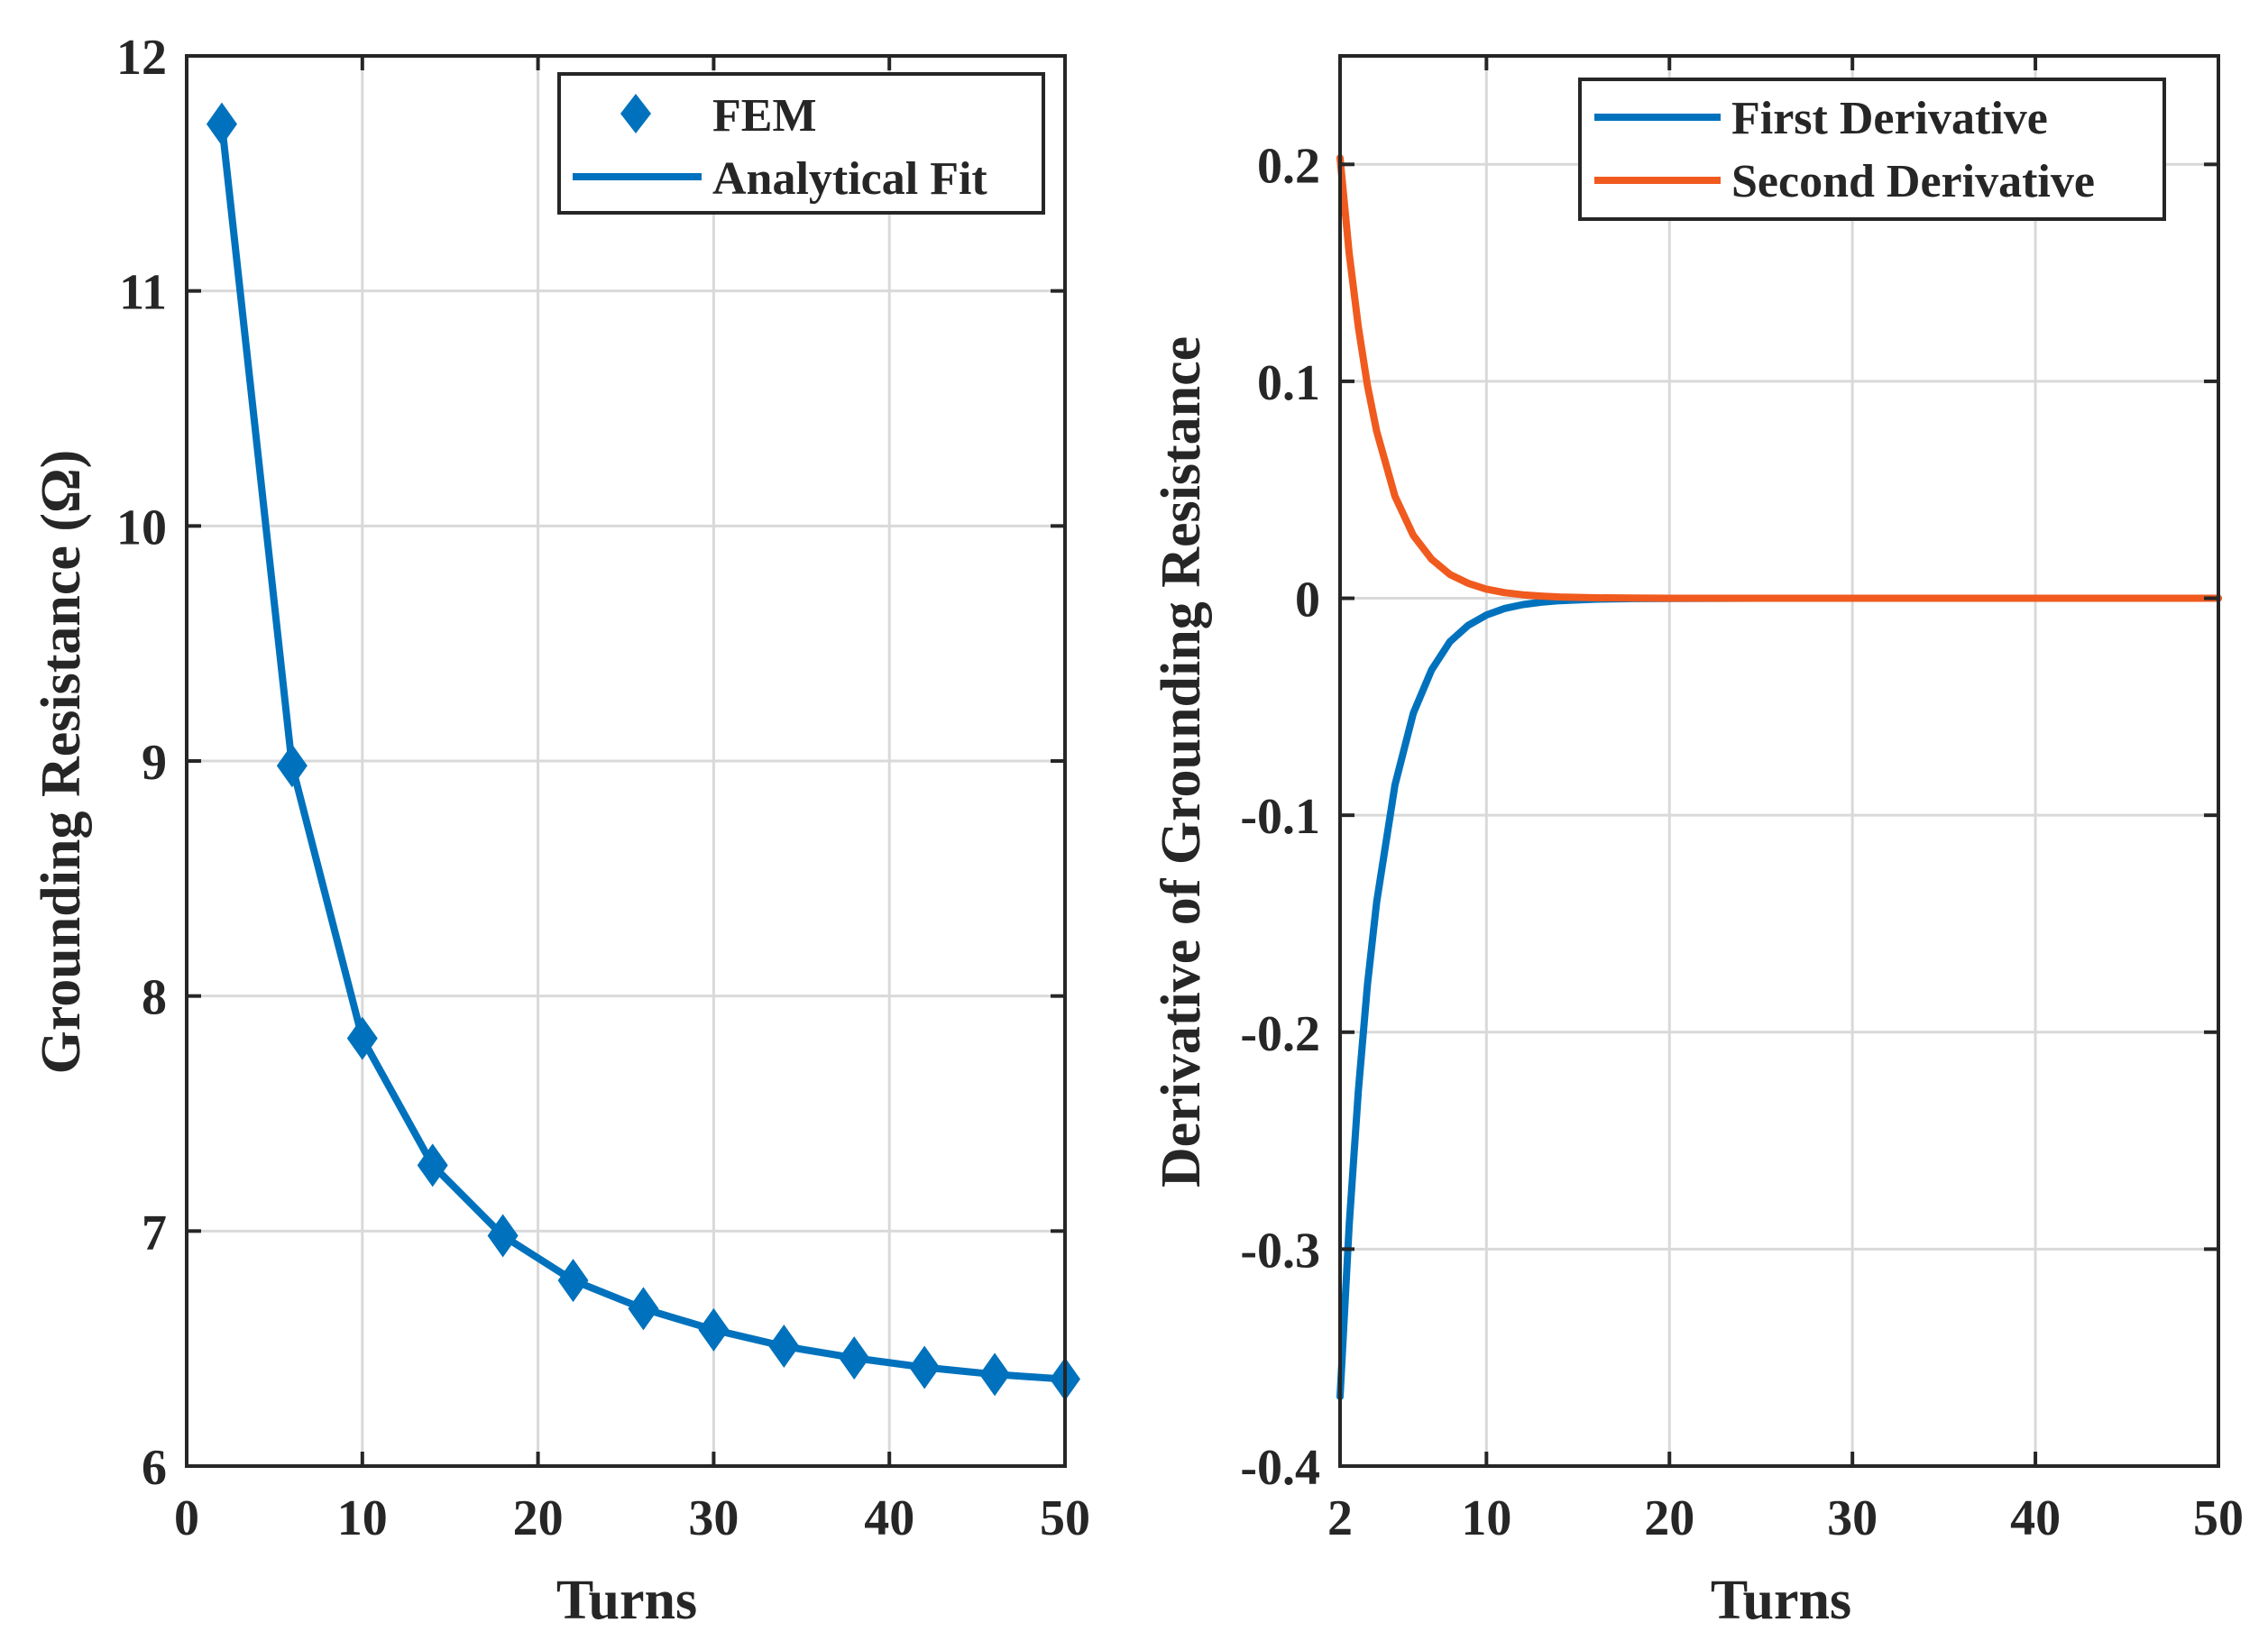  Describe the element at coordinates (626, 1600) in the screenshot. I see `resistance-x-axis-label: Turns` at that location.